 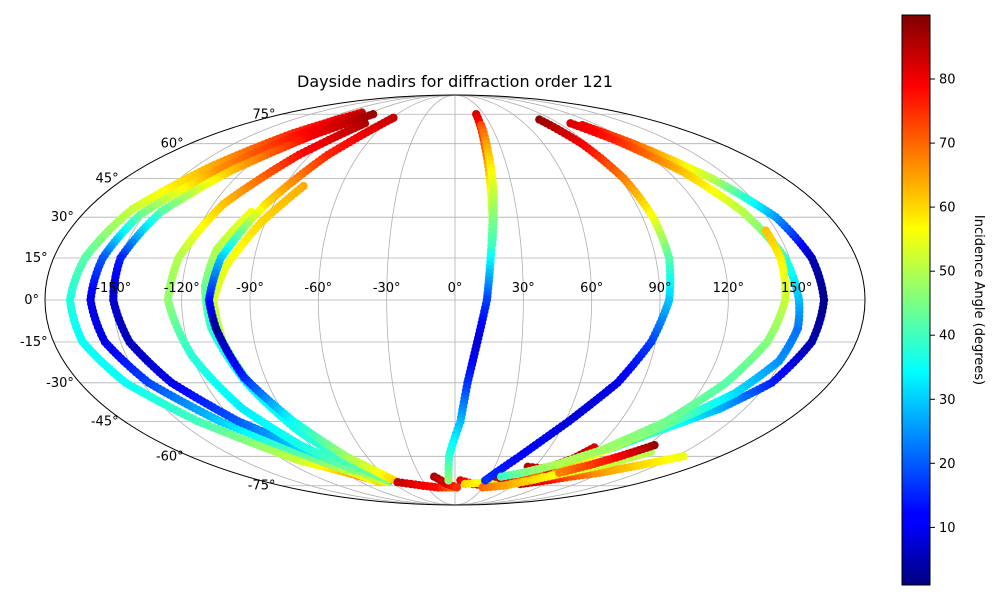 I want to click on colorbar-tick-label: 20, so click(x=947, y=464).